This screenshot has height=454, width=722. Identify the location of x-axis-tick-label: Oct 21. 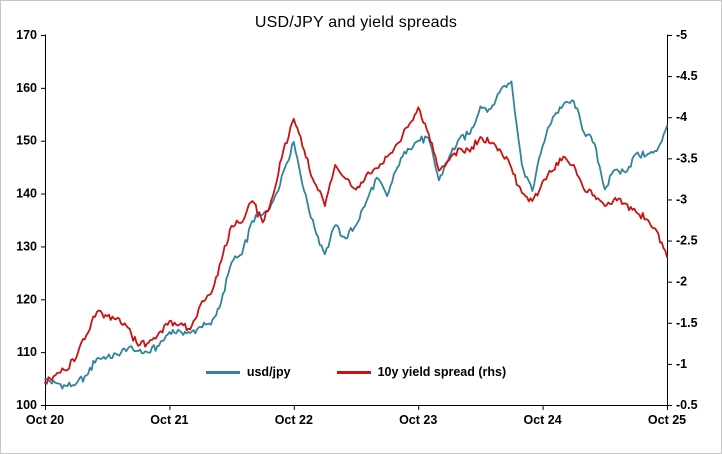
(169, 420).